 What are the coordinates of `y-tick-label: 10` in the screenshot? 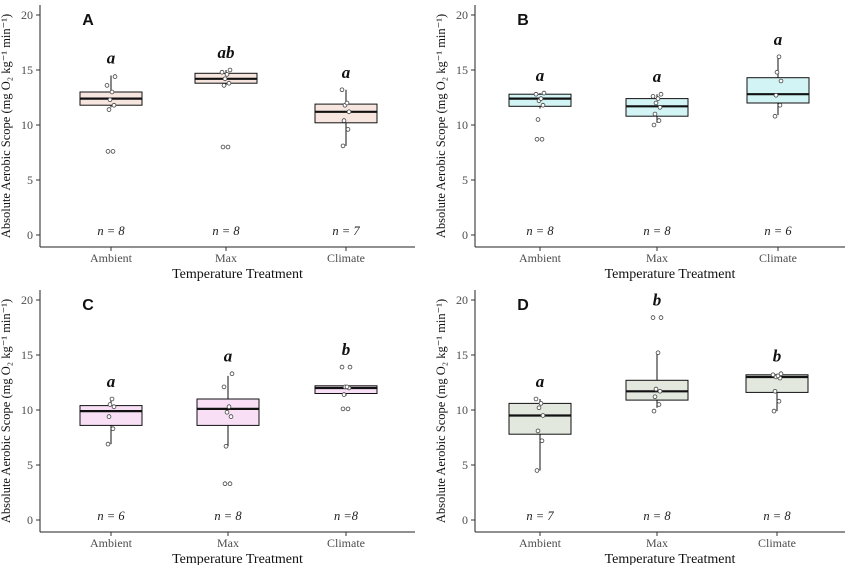 It's located at (27, 125).